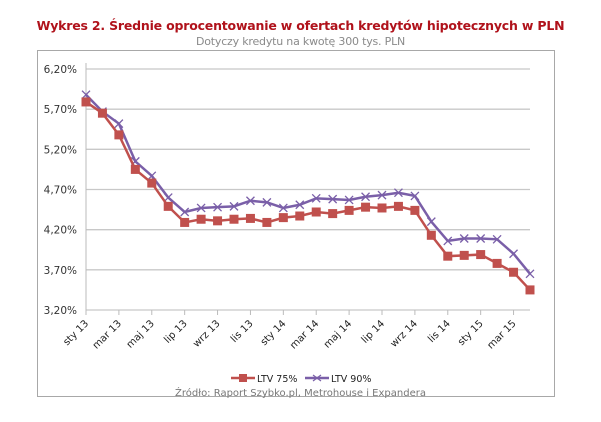 This screenshot has height=422, width=601. I want to click on x-tick-label: mar 15, so click(502, 334).